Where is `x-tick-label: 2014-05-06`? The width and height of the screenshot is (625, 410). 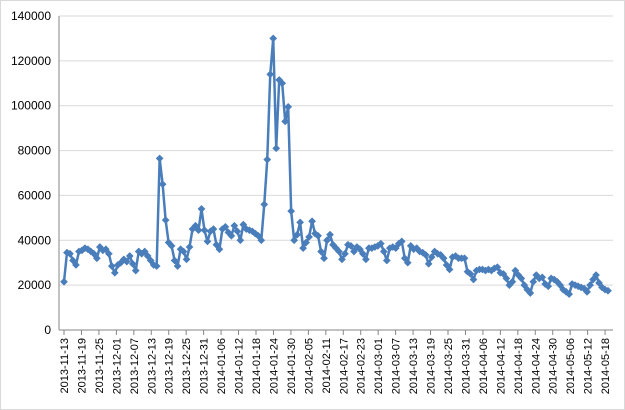 x-tick-label: 2014-05-06 is located at coordinates (571, 366).